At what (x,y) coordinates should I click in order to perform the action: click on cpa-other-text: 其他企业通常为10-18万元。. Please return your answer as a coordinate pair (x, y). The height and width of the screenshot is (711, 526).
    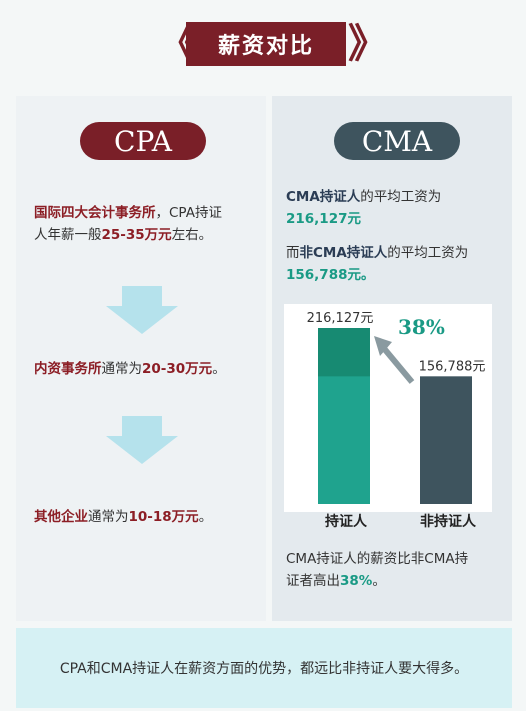
    Looking at the image, I should click on (123, 517).